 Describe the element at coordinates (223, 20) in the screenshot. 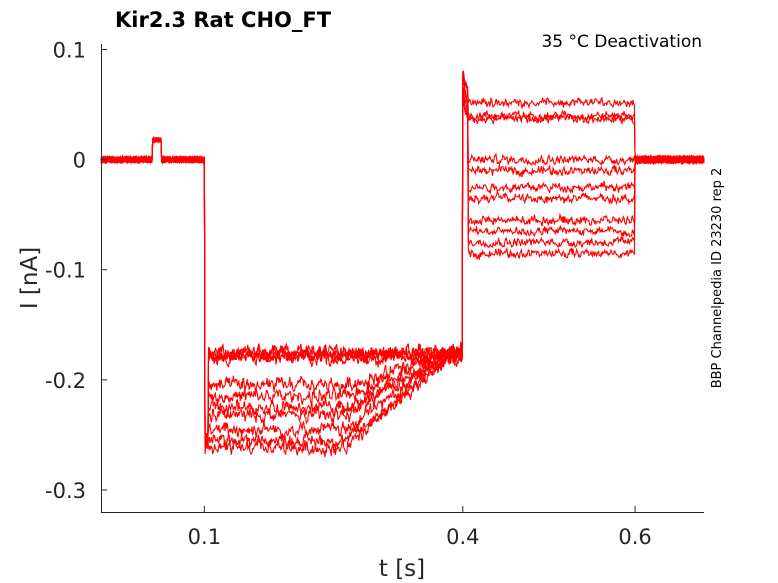

I see `chart-title: Kir2.3 Rat CHO_FT` at that location.